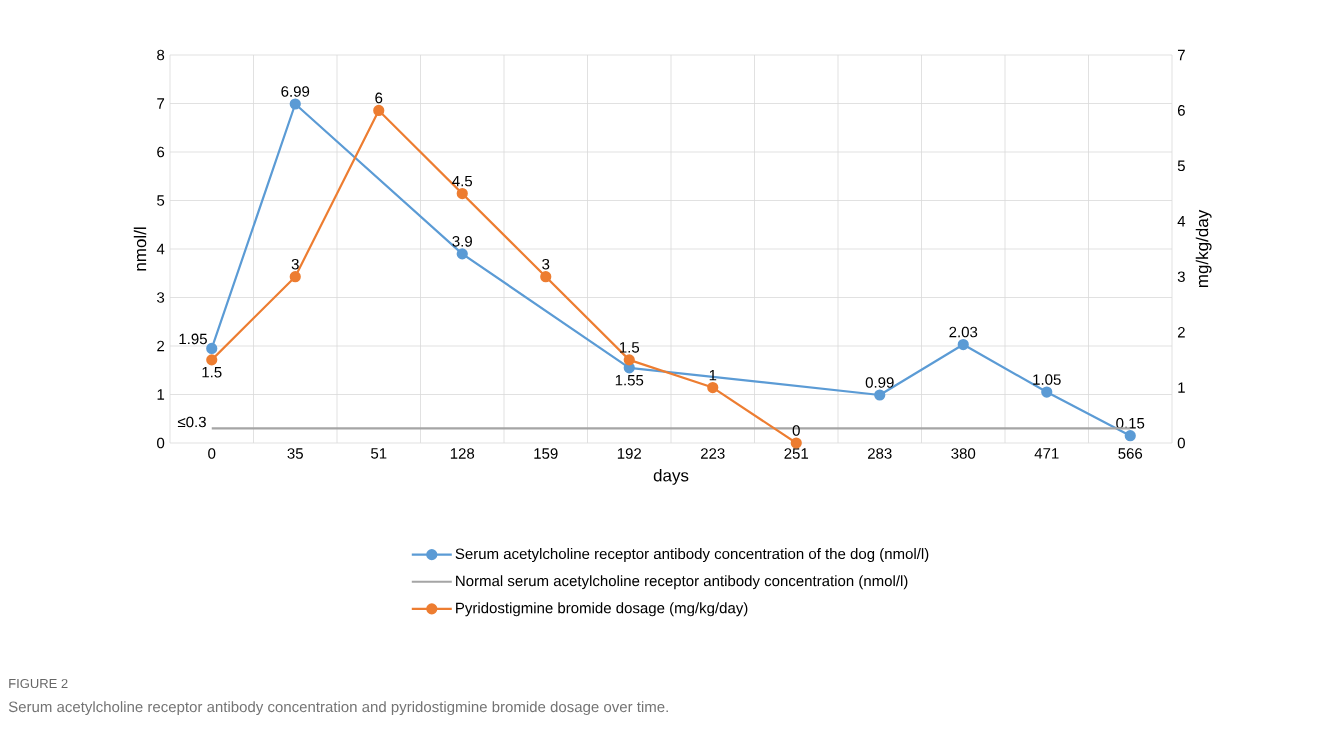 The image size is (1319, 742). Describe the element at coordinates (160, 249) in the screenshot. I see `y-tick-label: 4` at that location.